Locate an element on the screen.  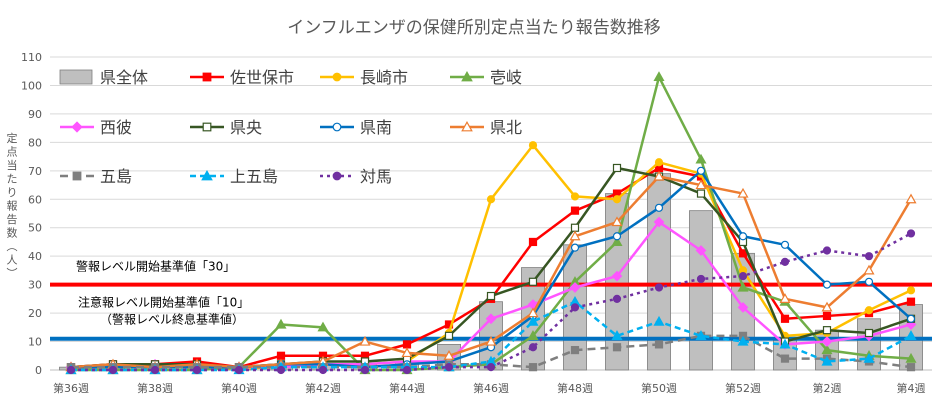
threshold-label: 警報レベル開始基準値「30」 is located at coordinates (155, 266).